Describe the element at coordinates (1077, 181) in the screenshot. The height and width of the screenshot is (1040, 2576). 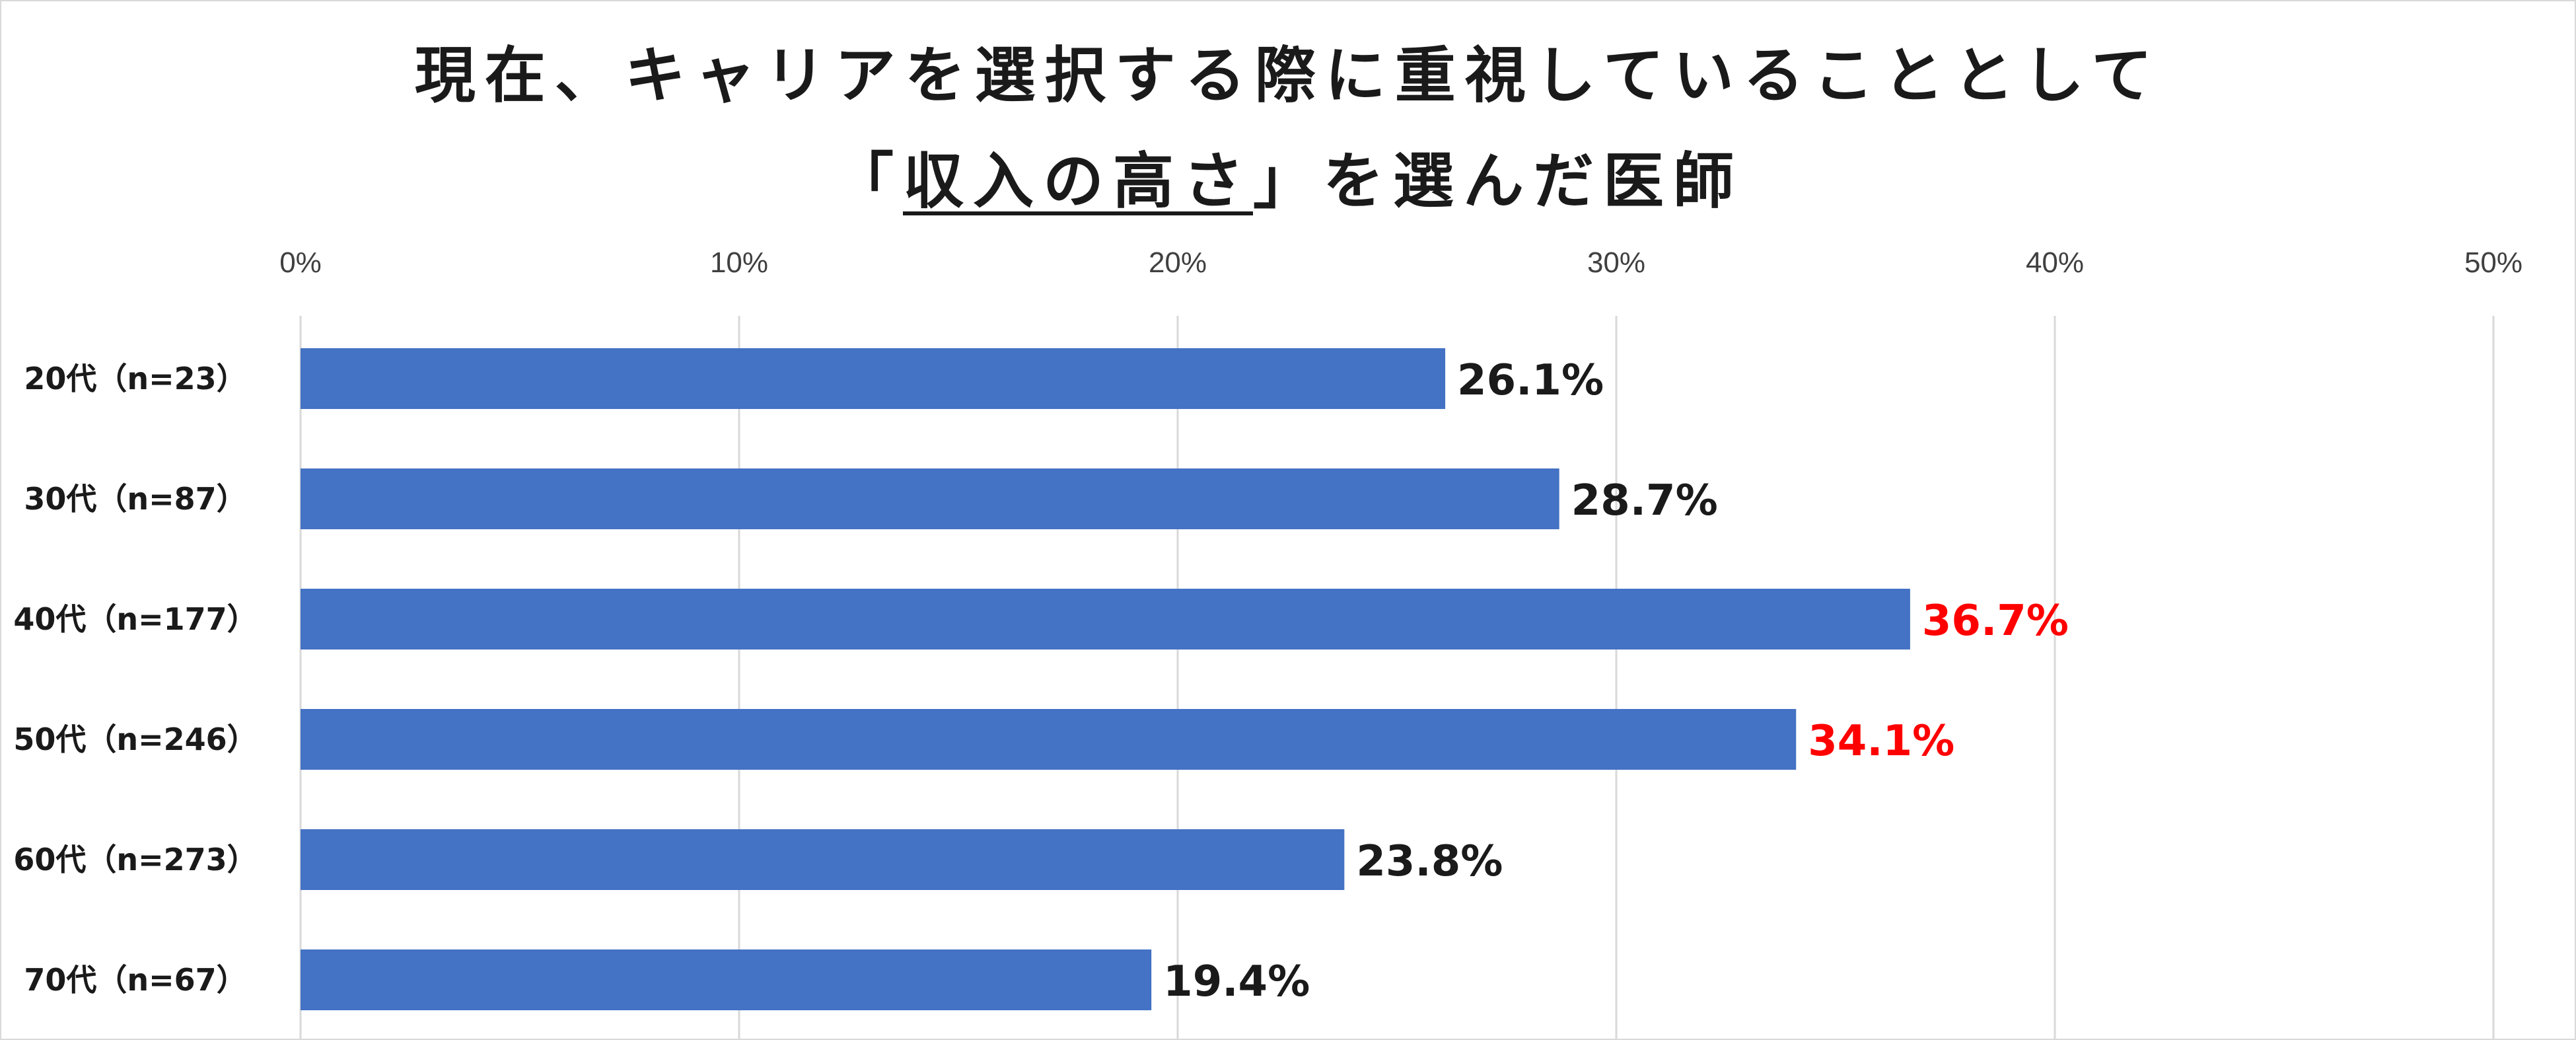
I see `title-underlined-phrase: 収入の高さ` at that location.